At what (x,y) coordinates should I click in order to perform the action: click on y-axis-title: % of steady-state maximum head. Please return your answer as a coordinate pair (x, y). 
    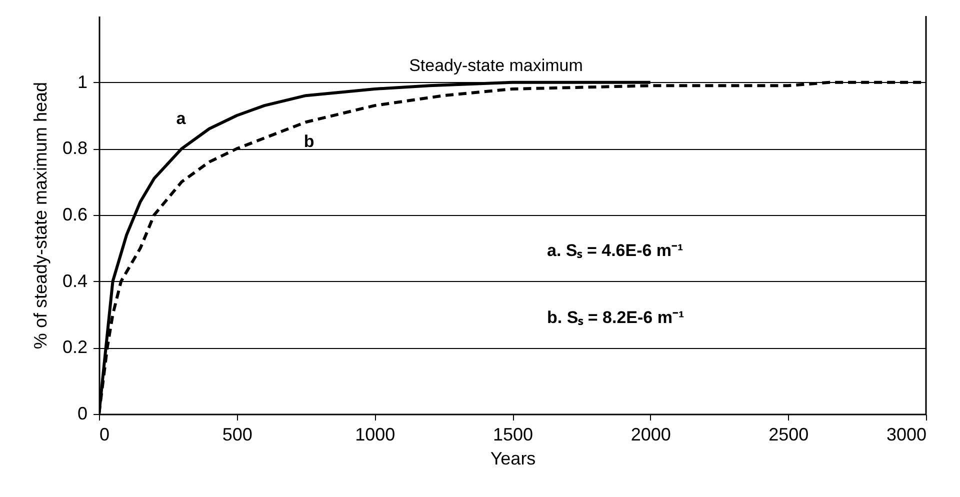
    Looking at the image, I should click on (40, 216).